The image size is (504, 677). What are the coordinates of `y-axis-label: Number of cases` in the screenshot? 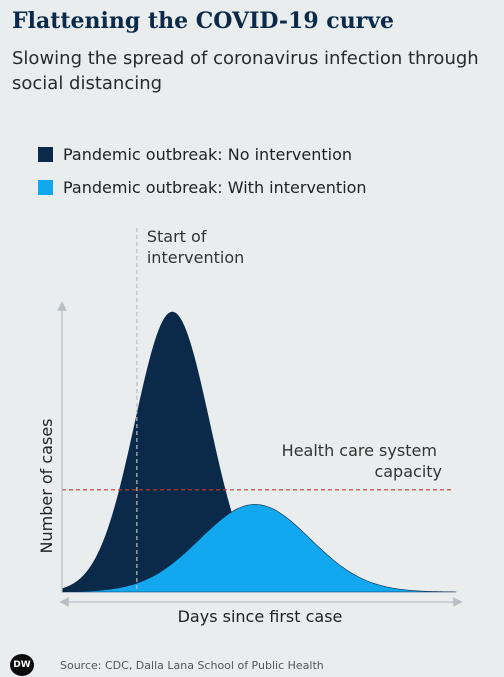 It's located at (46, 486).